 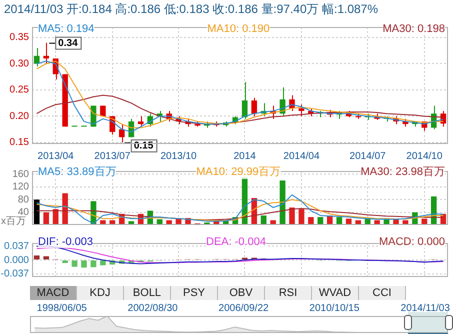 I want to click on y-tick-label: 0.000, so click(x=17, y=260).